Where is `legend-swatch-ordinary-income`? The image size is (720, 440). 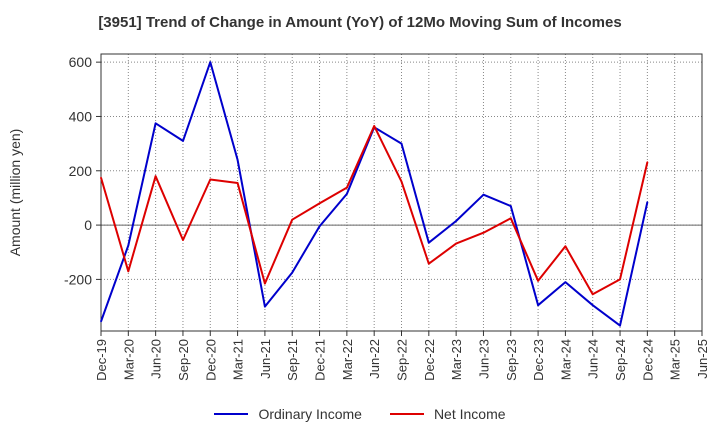 legend-swatch-ordinary-income is located at coordinates (231, 414).